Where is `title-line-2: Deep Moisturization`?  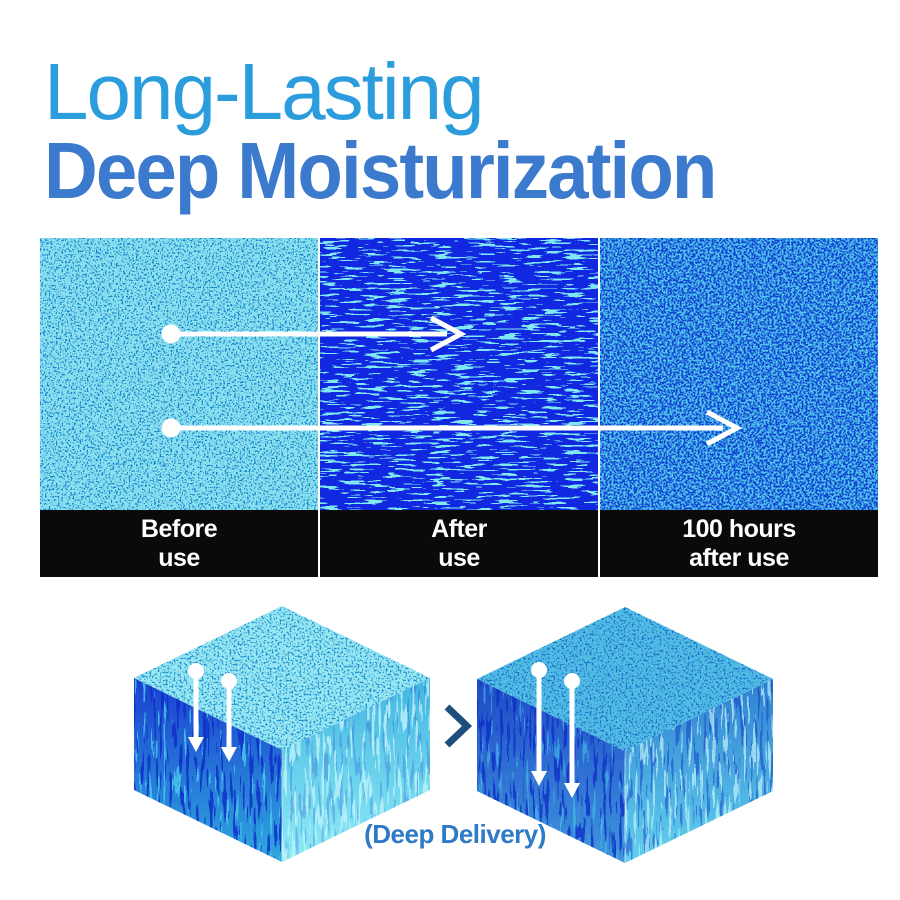
title-line-2: Deep Moisturization is located at coordinates (380, 170).